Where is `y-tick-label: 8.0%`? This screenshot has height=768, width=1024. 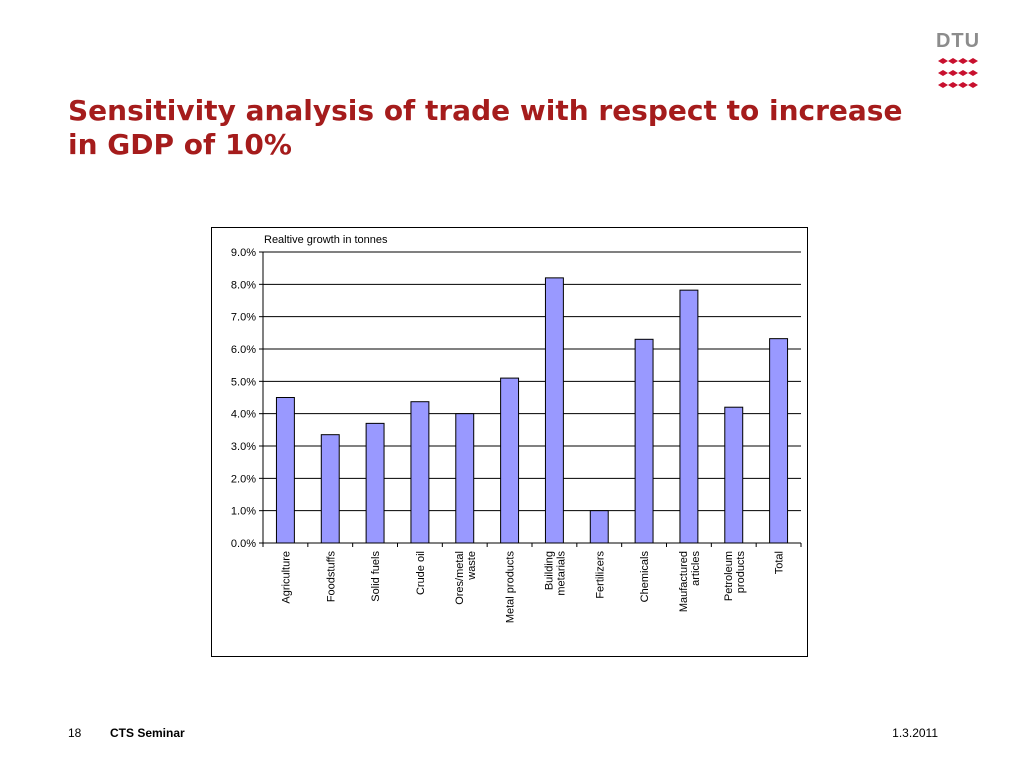
y-tick-label: 8.0% is located at coordinates (243, 285).